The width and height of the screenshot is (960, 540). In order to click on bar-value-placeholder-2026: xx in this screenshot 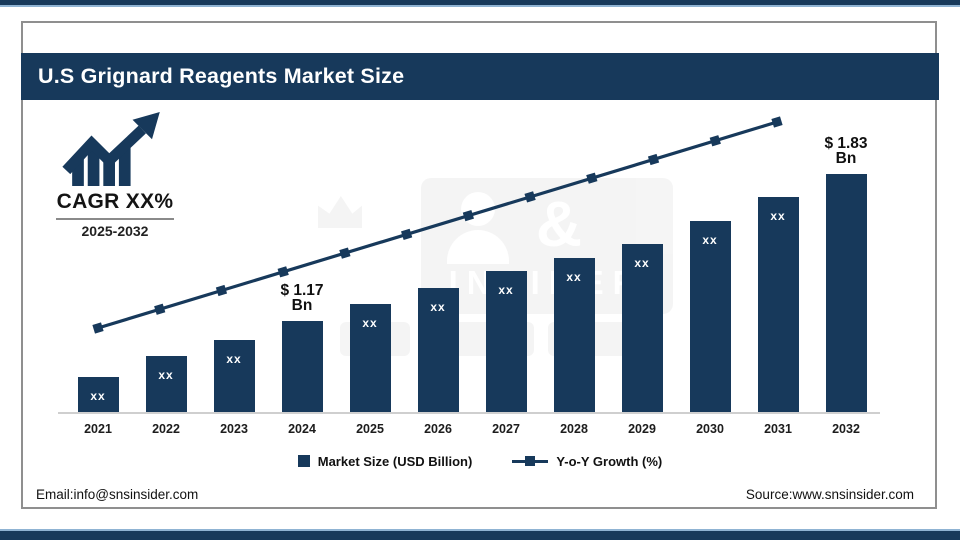, I will do `click(438, 307)`.